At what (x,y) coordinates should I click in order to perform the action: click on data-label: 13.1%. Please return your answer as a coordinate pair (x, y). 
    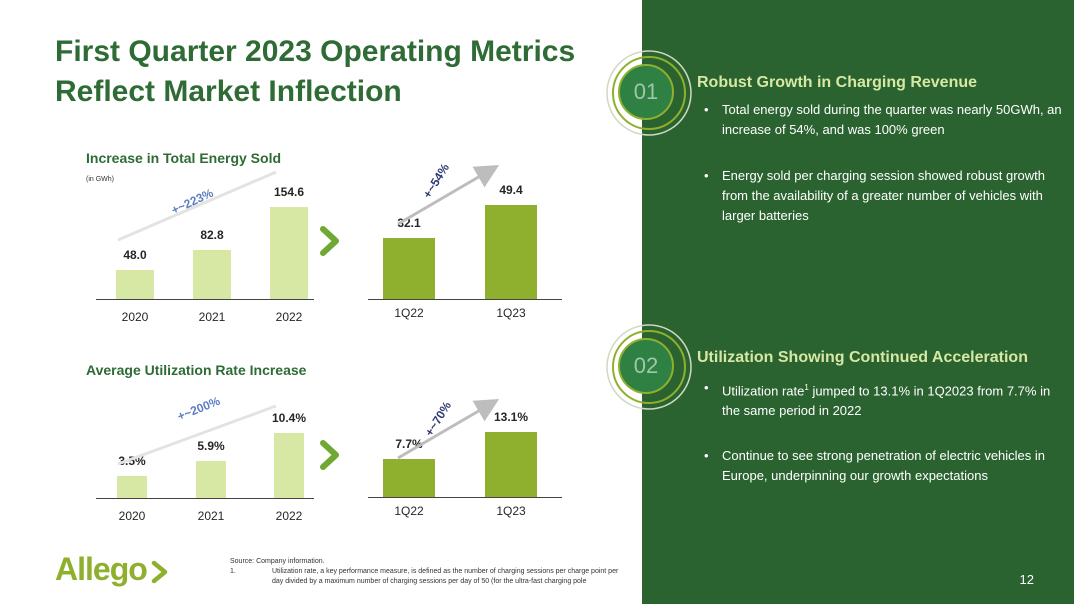
    Looking at the image, I should click on (511, 417).